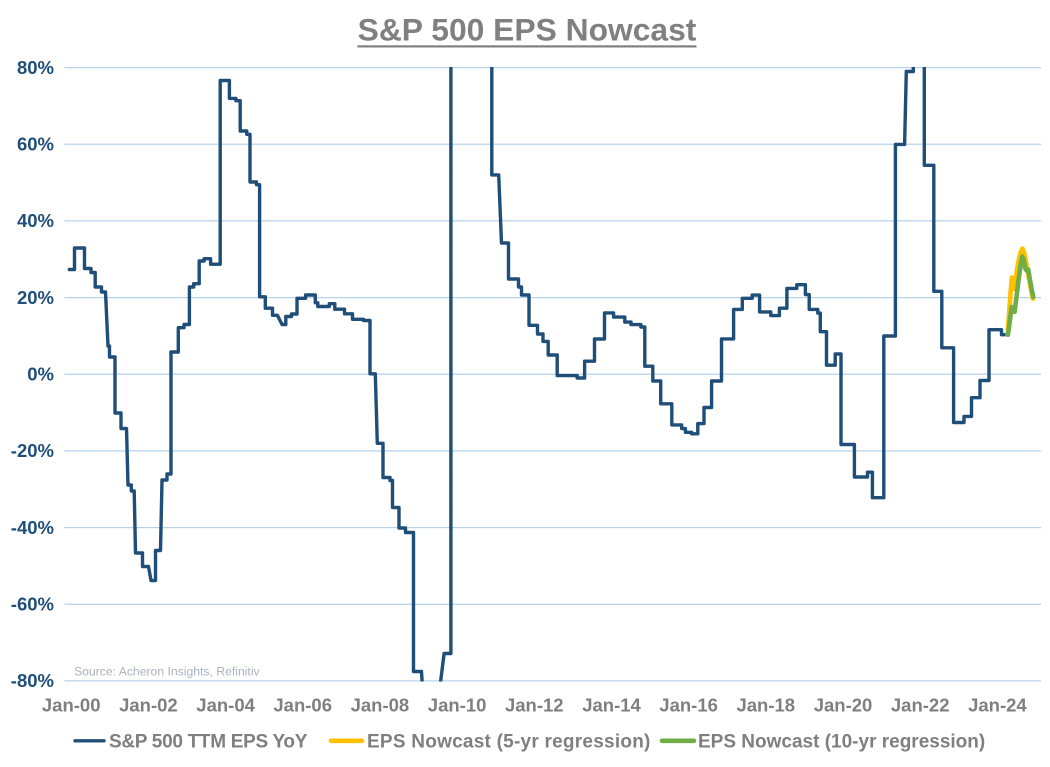  Describe the element at coordinates (611, 704) in the screenshot. I see `svg-text: Jan-14` at that location.